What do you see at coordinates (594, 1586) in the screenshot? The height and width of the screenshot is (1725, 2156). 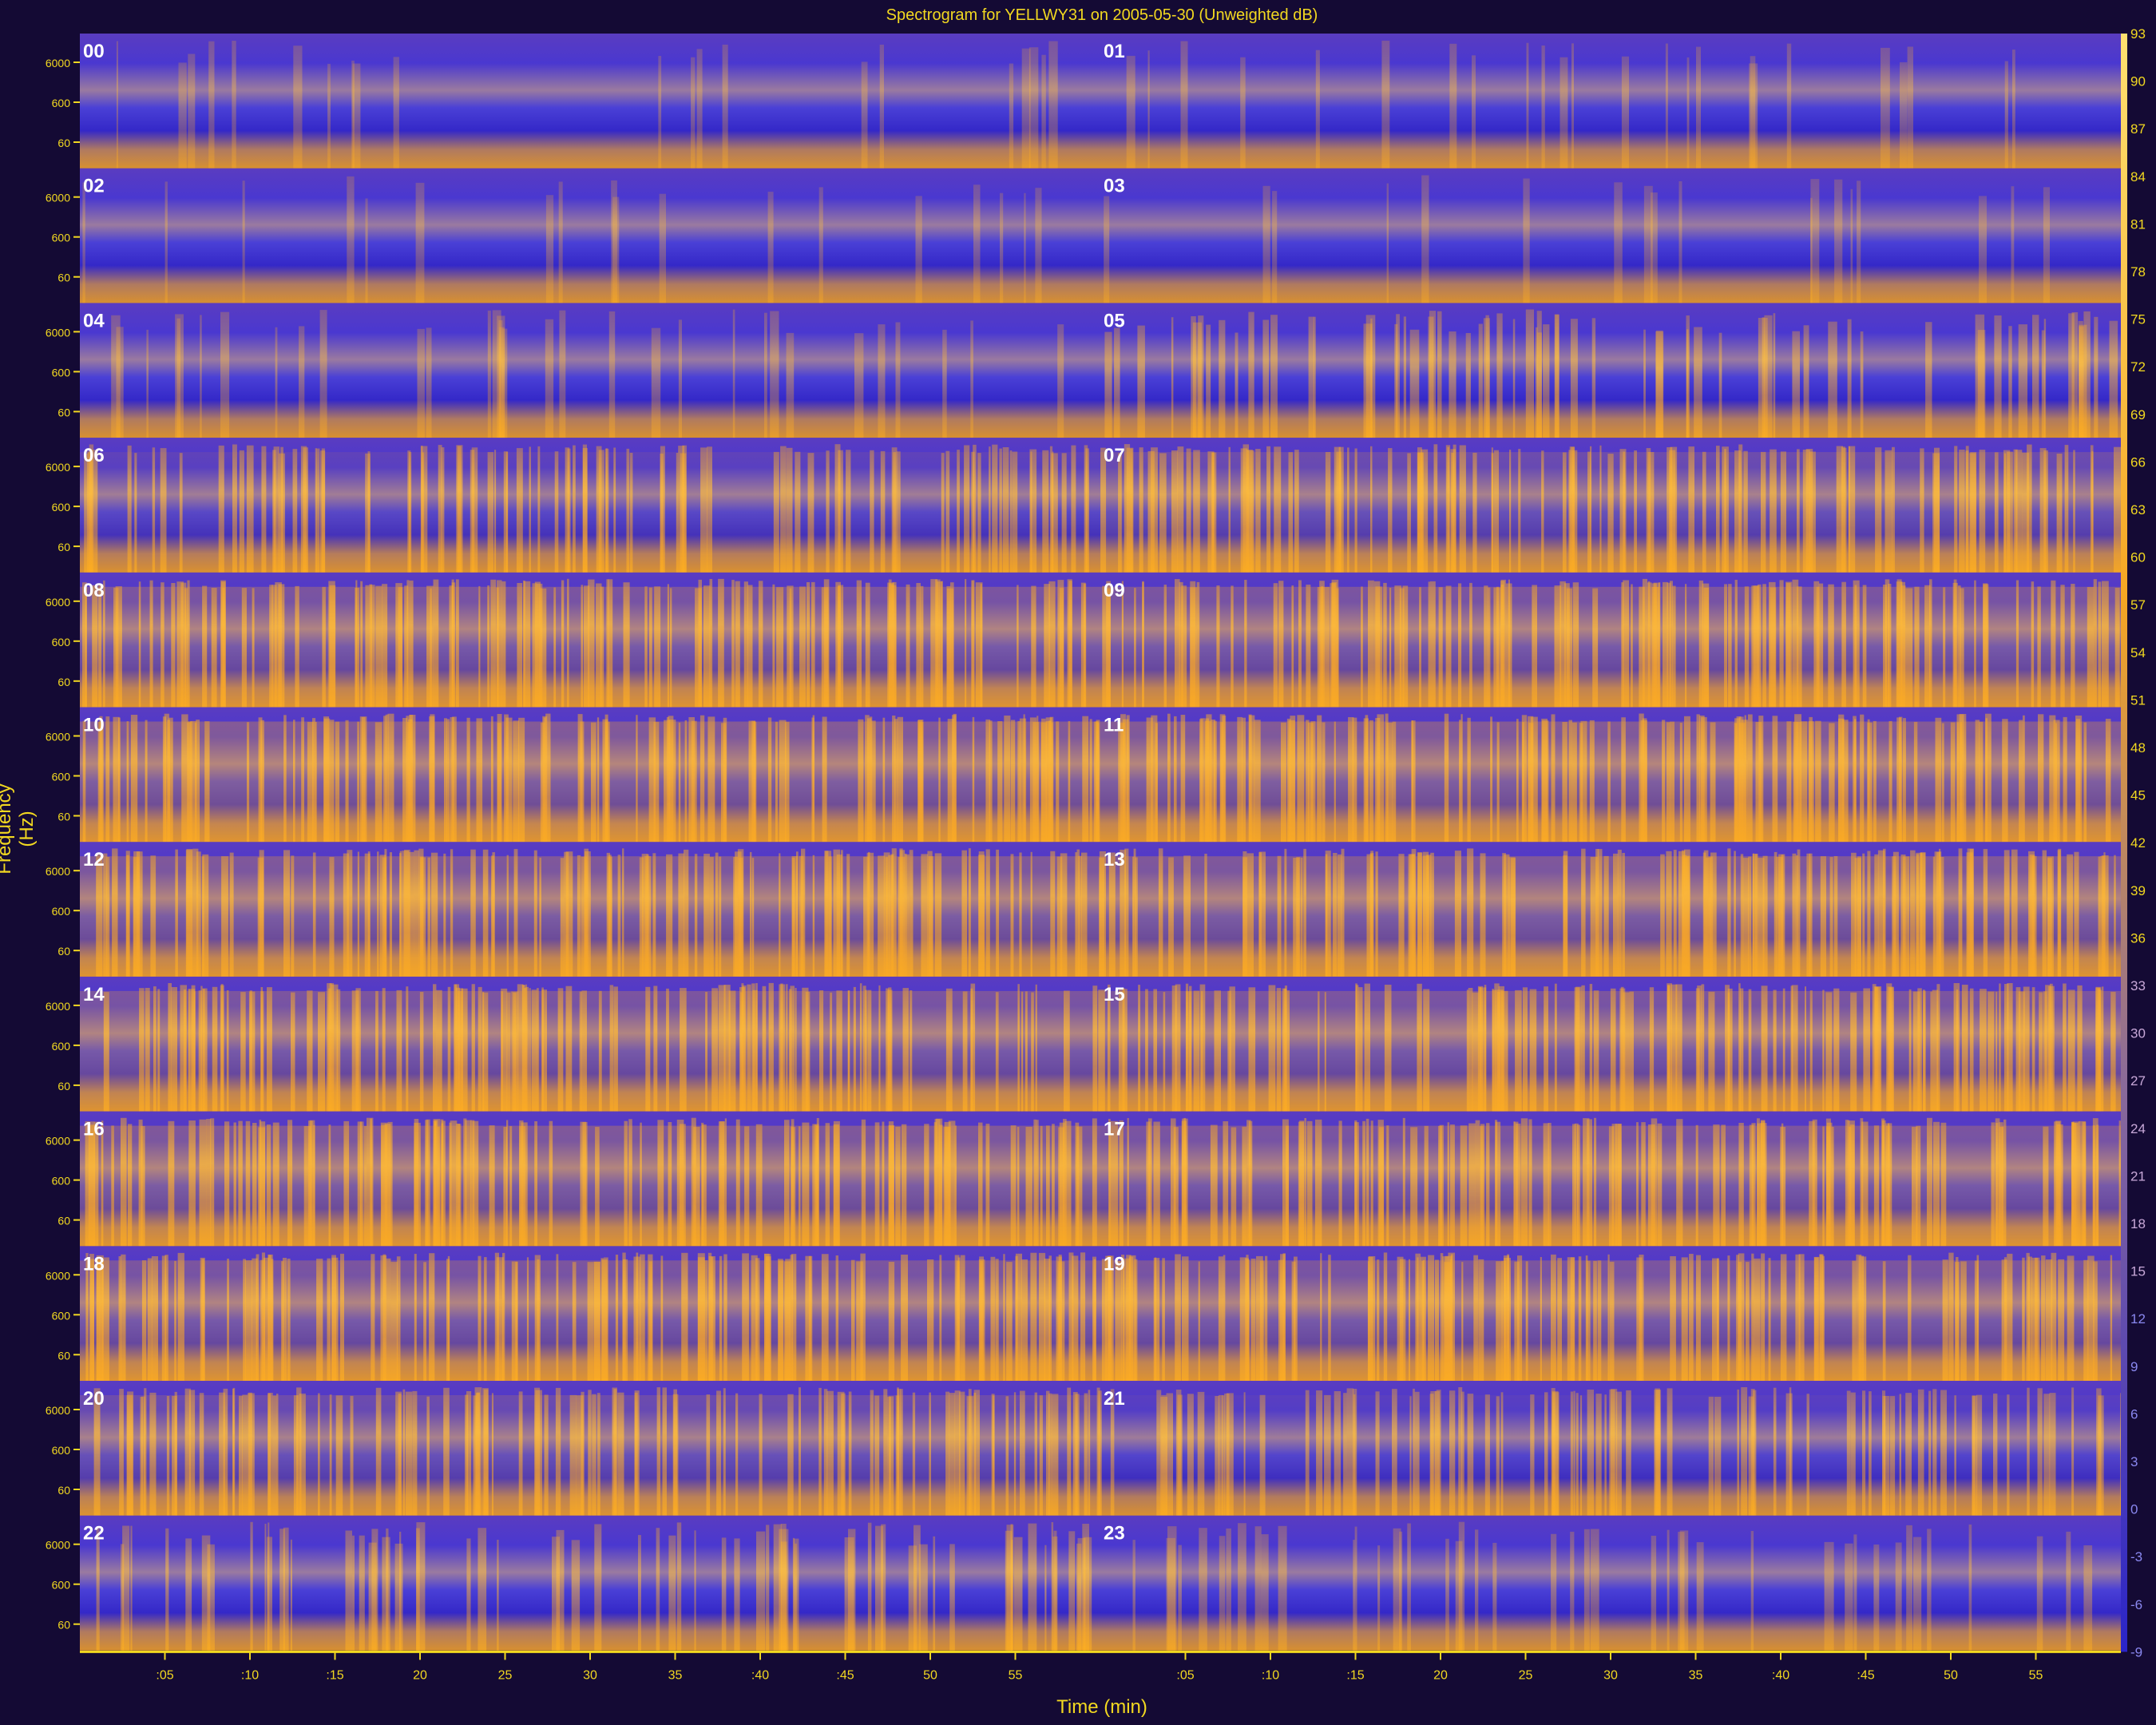 I see `sound-events` at bounding box center [594, 1586].